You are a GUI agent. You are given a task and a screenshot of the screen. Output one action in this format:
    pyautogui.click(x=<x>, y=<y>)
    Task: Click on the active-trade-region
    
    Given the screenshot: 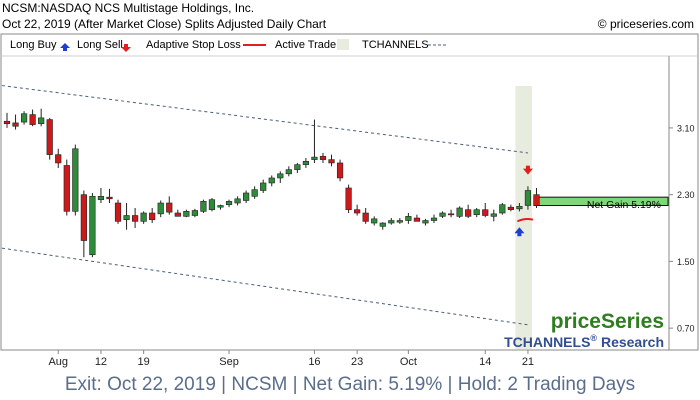 What is the action you would take?
    pyautogui.click(x=523, y=217)
    